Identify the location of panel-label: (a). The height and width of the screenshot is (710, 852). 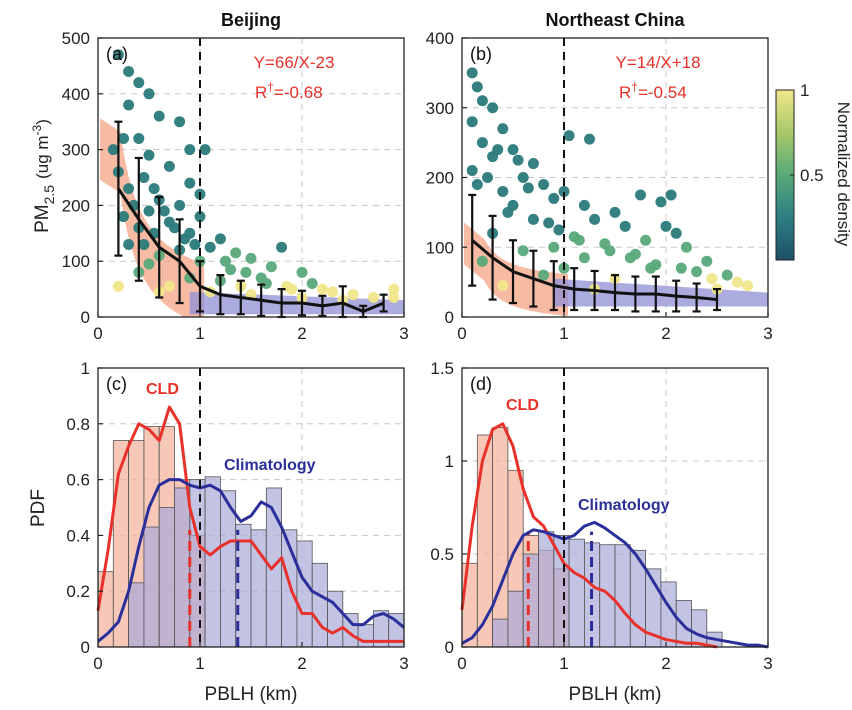
(117, 54).